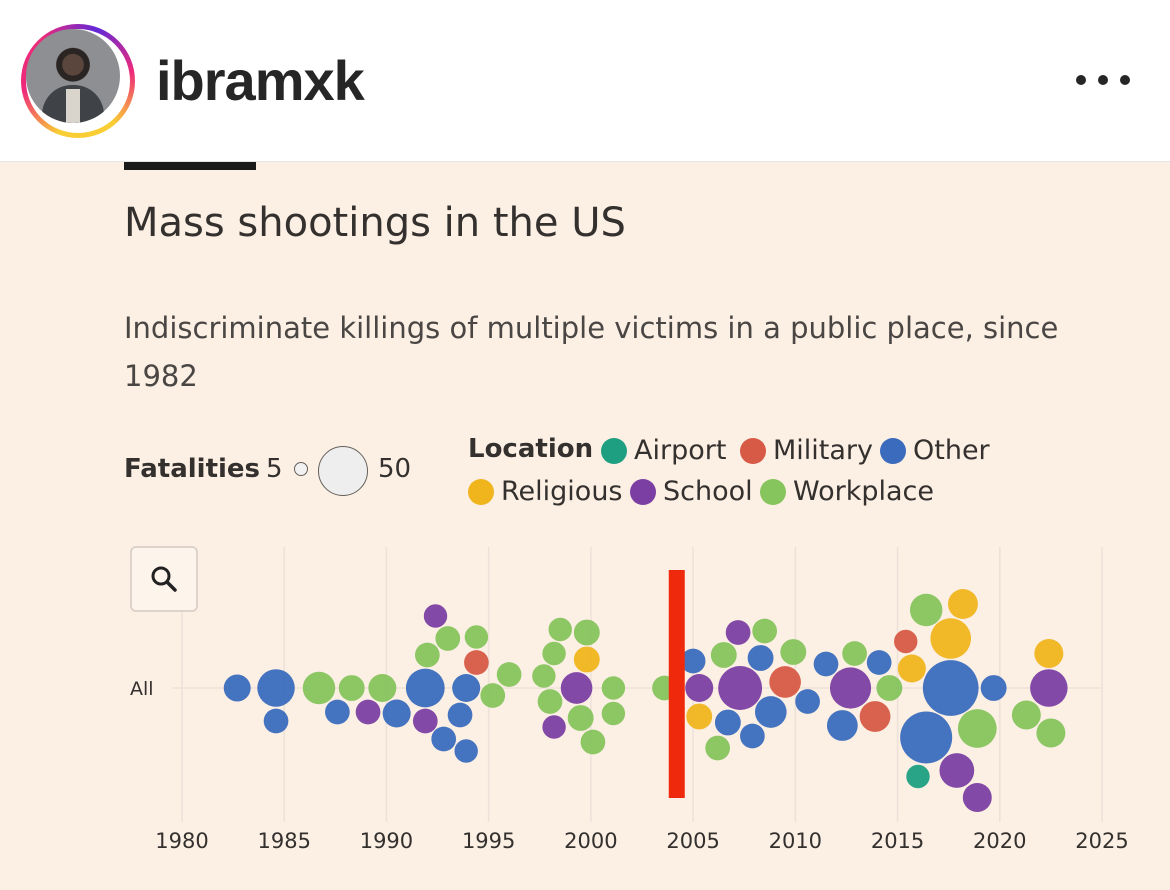 This screenshot has height=890, width=1170. I want to click on size-legend-min: 5, so click(274, 469).